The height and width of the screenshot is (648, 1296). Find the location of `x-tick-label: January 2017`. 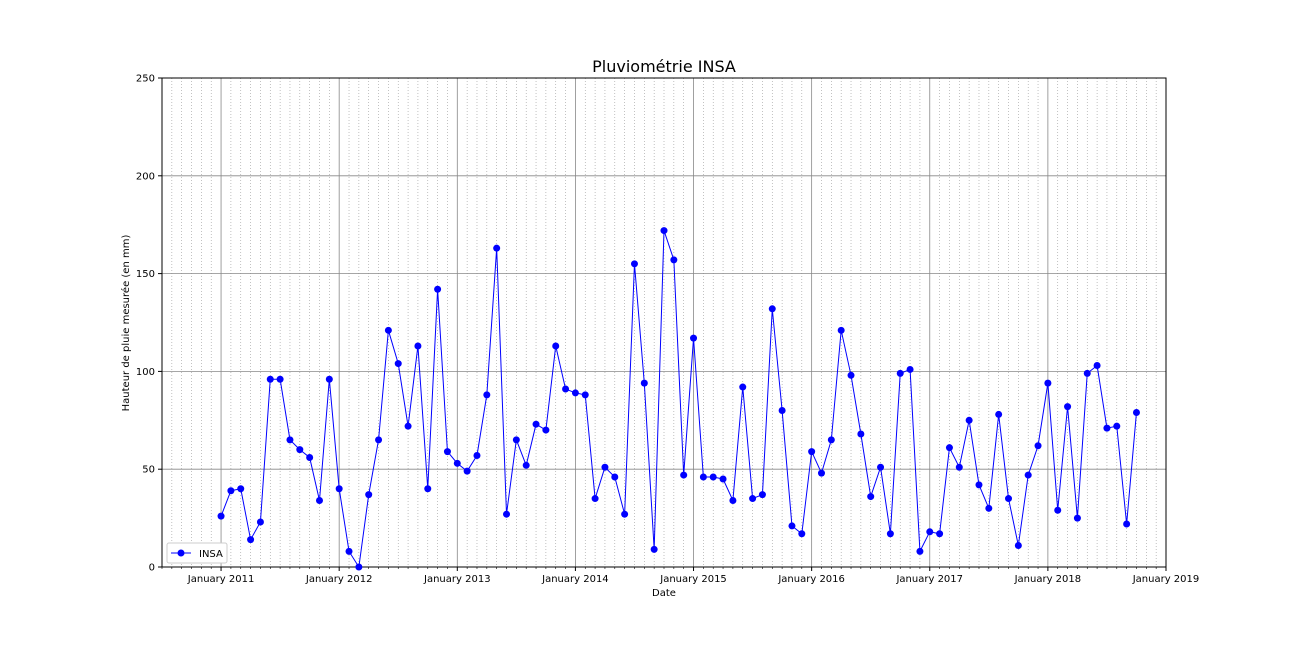

x-tick-label: January 2017 is located at coordinates (929, 579).